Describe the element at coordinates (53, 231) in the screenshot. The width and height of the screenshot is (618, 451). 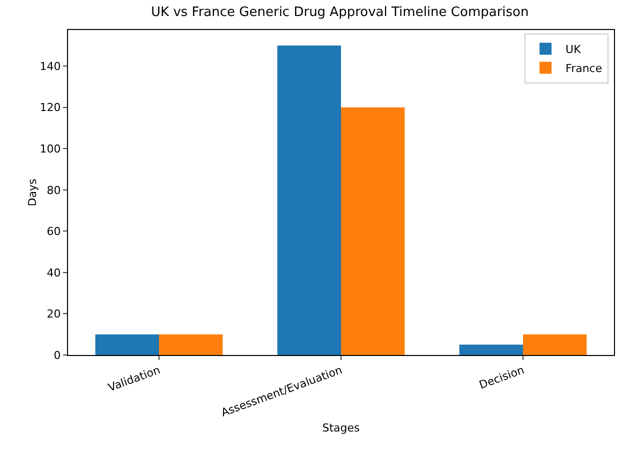
I see `y-tick-label: 60` at that location.